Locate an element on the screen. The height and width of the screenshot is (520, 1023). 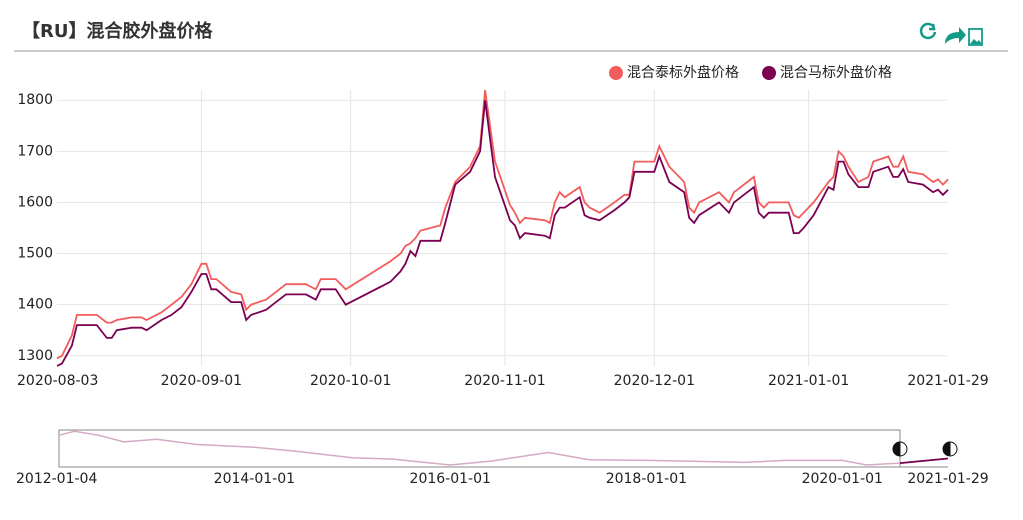
legend-label: 混合马标外盘价格 is located at coordinates (836, 72).